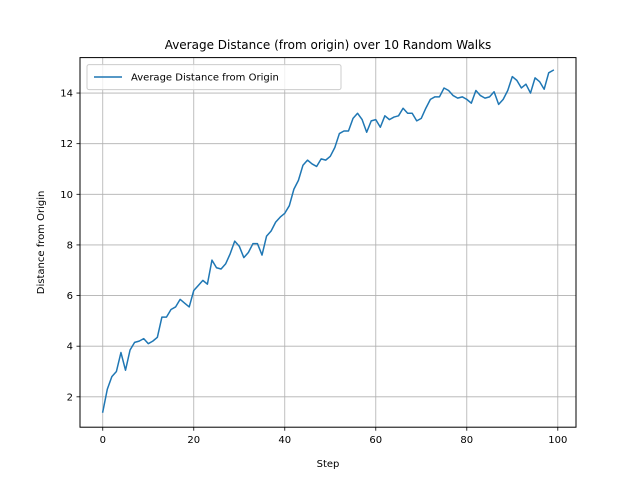  What do you see at coordinates (557, 440) in the screenshot?
I see `x-tick-label: 100` at bounding box center [557, 440].